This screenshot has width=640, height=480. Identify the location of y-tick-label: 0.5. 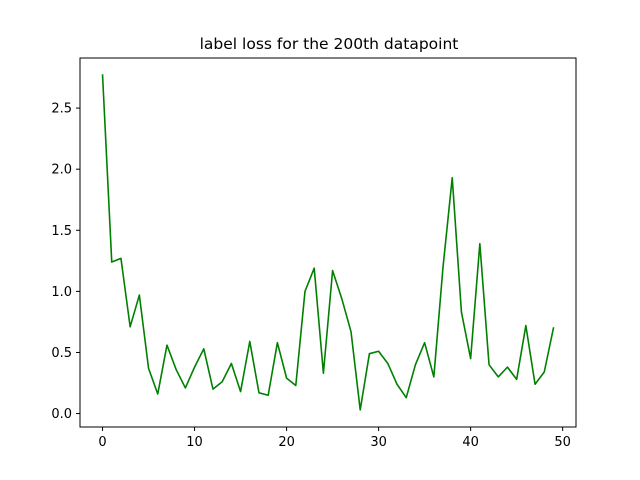
(61, 353).